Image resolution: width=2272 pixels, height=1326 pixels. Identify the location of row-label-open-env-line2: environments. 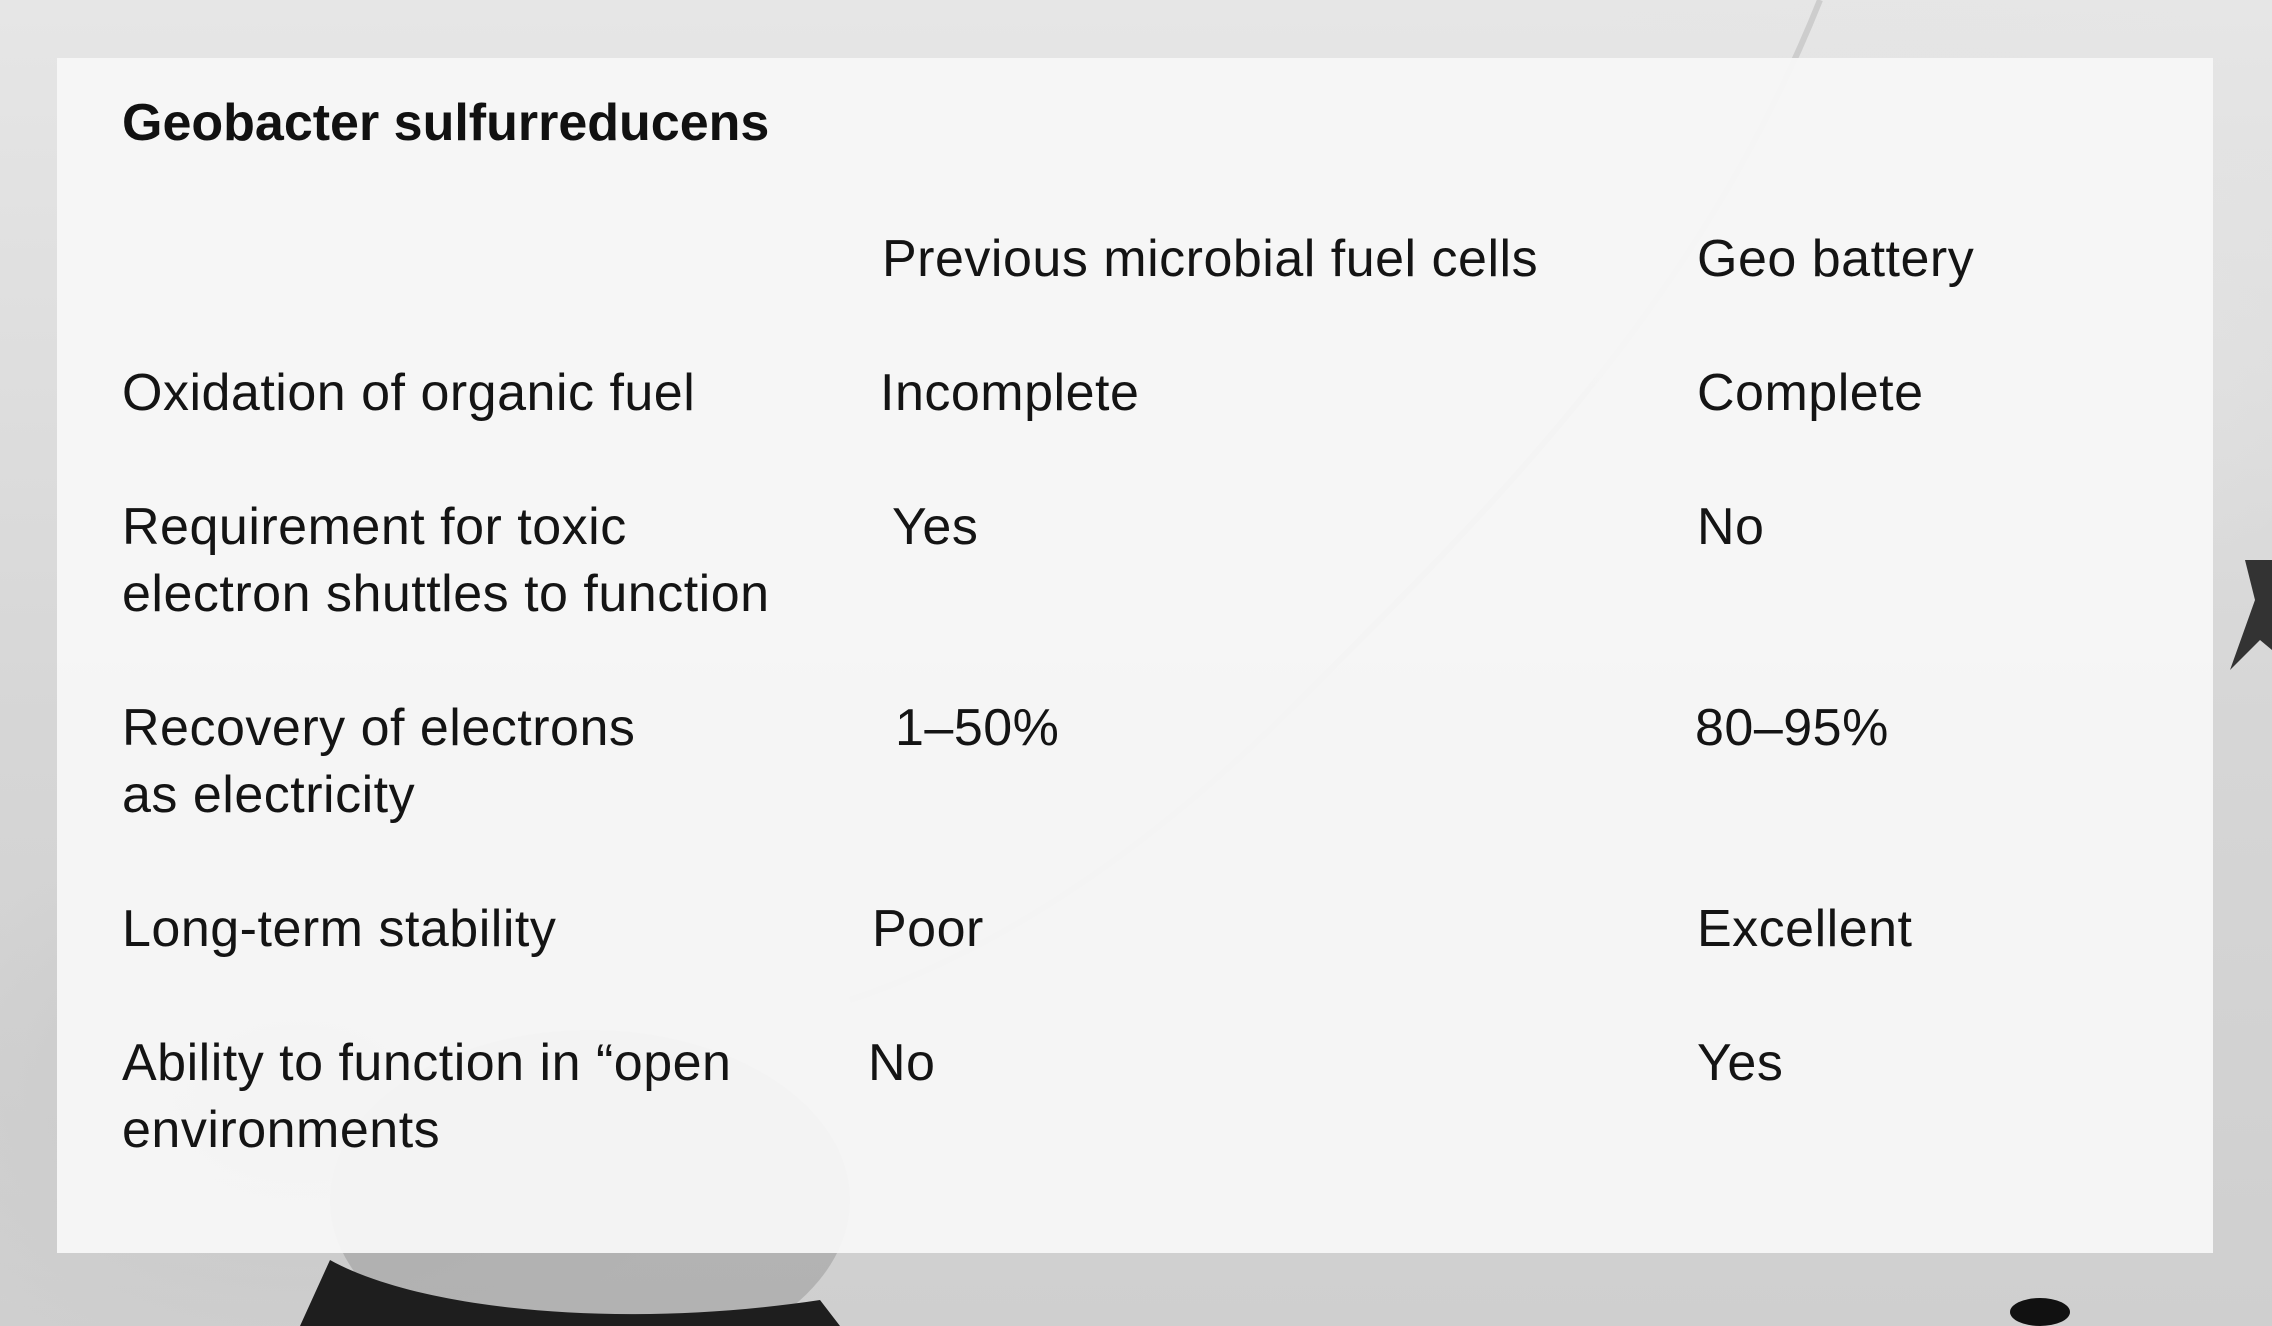
(281, 1130).